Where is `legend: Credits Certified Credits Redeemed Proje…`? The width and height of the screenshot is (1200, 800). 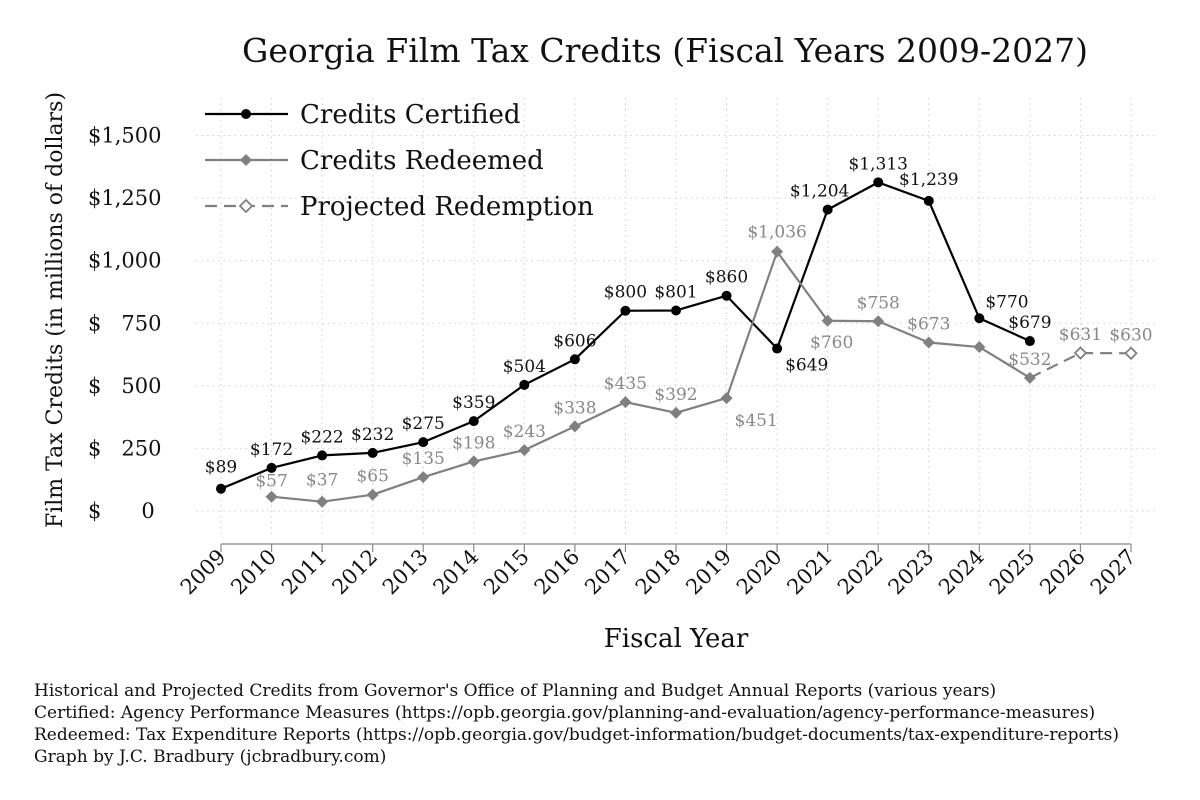
legend: Credits Certified Credits Redeemed Proje… is located at coordinates (399, 161).